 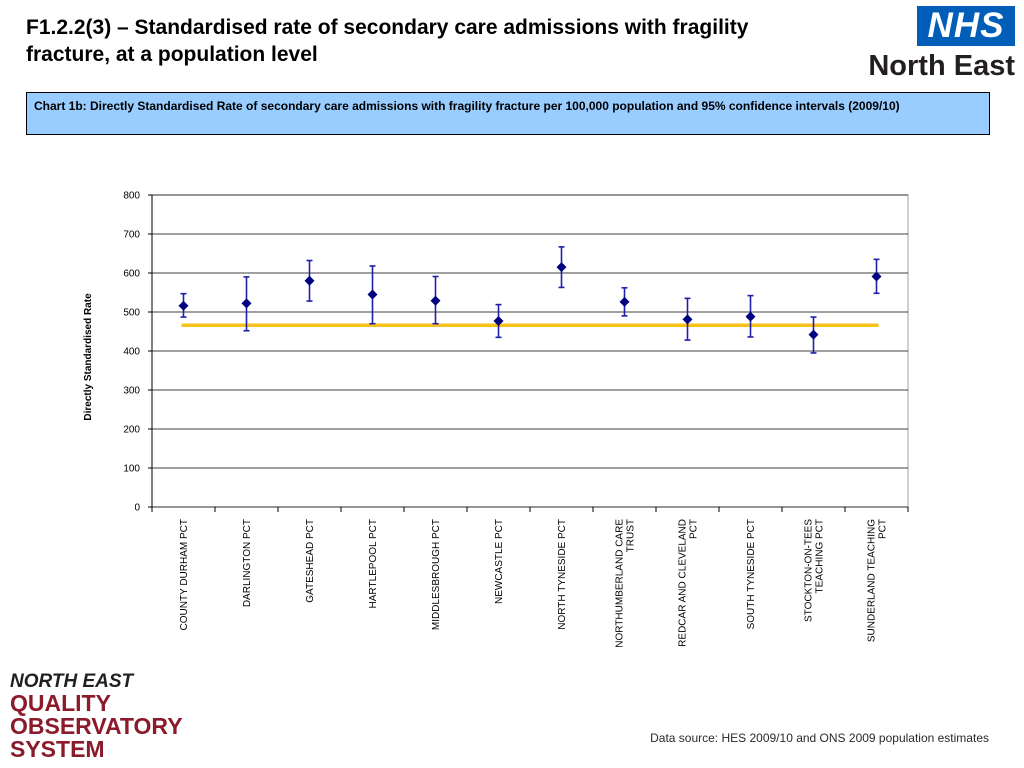 What do you see at coordinates (184, 574) in the screenshot?
I see `x-category-label: COUNTY DURHAM PCT` at bounding box center [184, 574].